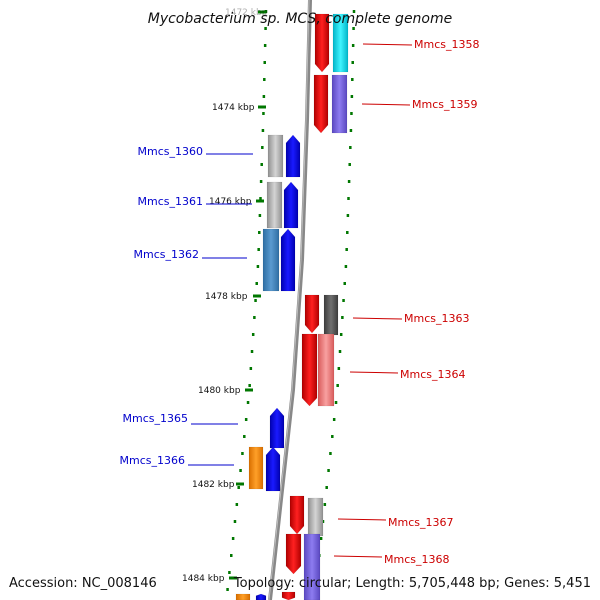 The image size is (600, 600). What do you see at coordinates (166, 254) in the screenshot?
I see `gene-label-mmcs-1362: Mmcs_1362` at bounding box center [166, 254].